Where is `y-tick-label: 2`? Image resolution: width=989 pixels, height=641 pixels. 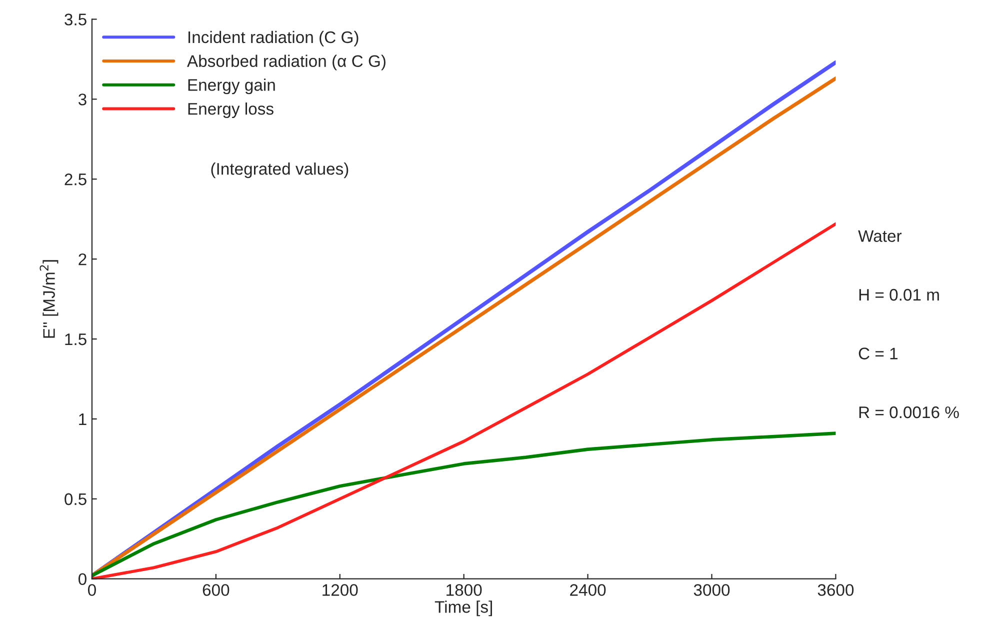 y-tick-label: 2 is located at coordinates (82, 259).